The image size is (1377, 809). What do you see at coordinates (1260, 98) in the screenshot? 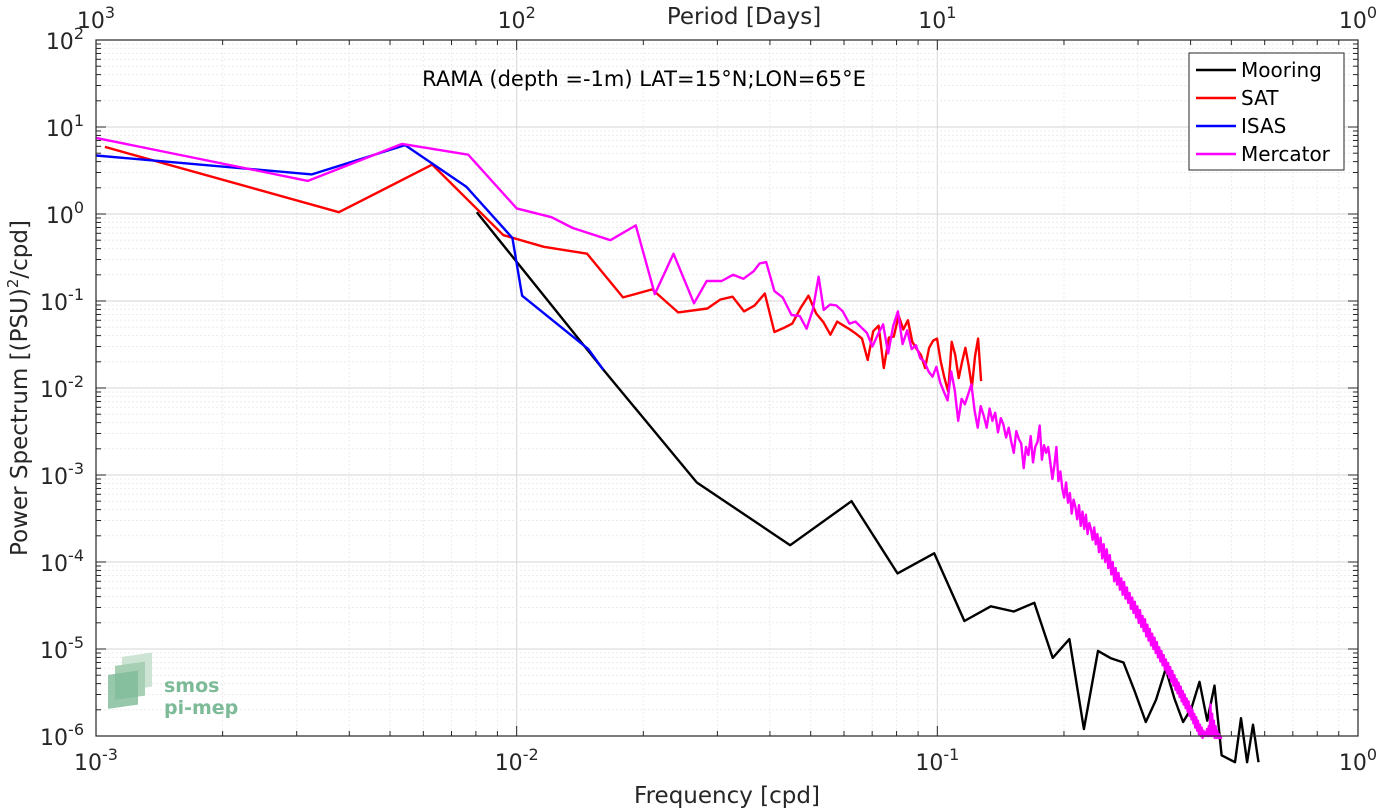
I see `legend-label-sat: SAT` at bounding box center [1260, 98].